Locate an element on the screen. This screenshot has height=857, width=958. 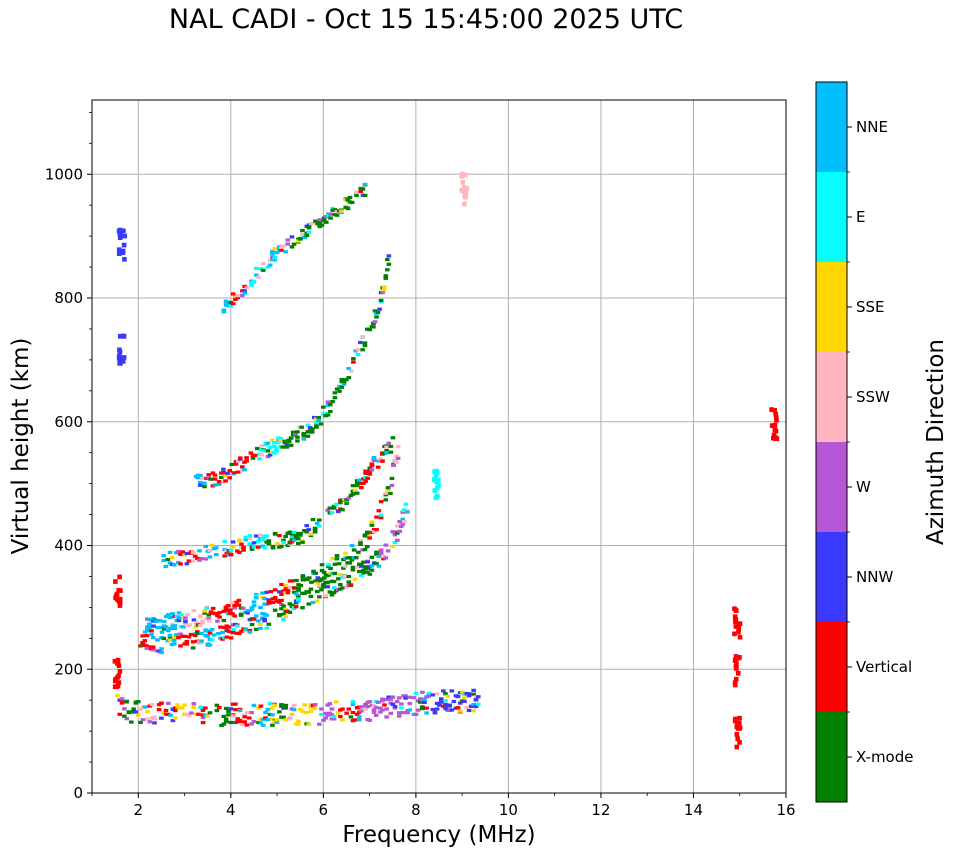
colorbar-segment is located at coordinates (831, 307).